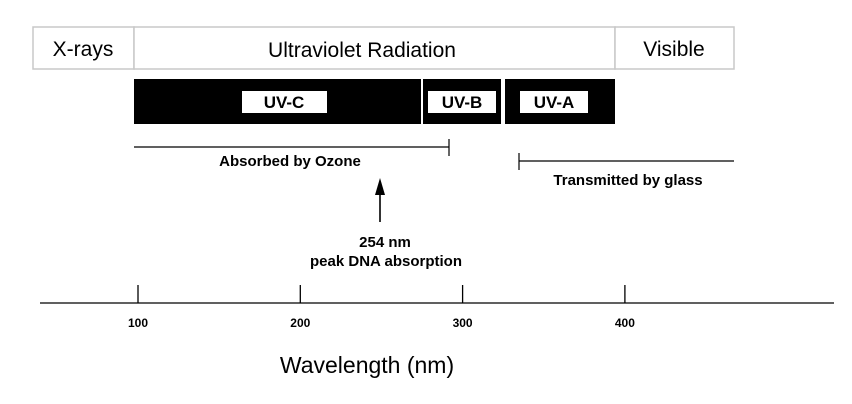 This screenshot has width=852, height=404. I want to click on dna-peak-value-label: 254 nm, so click(385, 242).